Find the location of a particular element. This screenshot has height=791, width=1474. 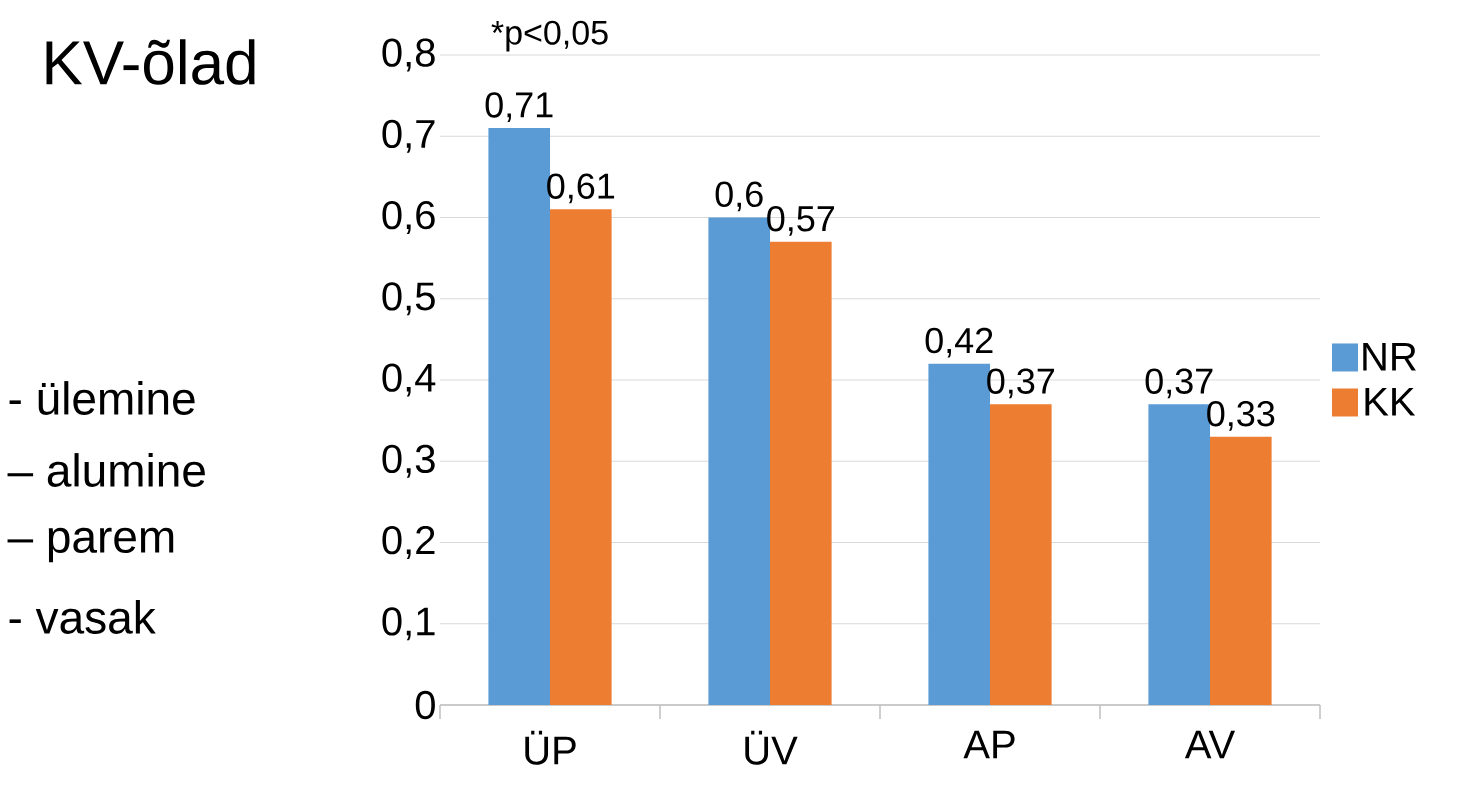

x-tick-label: ÜP is located at coordinates (550, 747).